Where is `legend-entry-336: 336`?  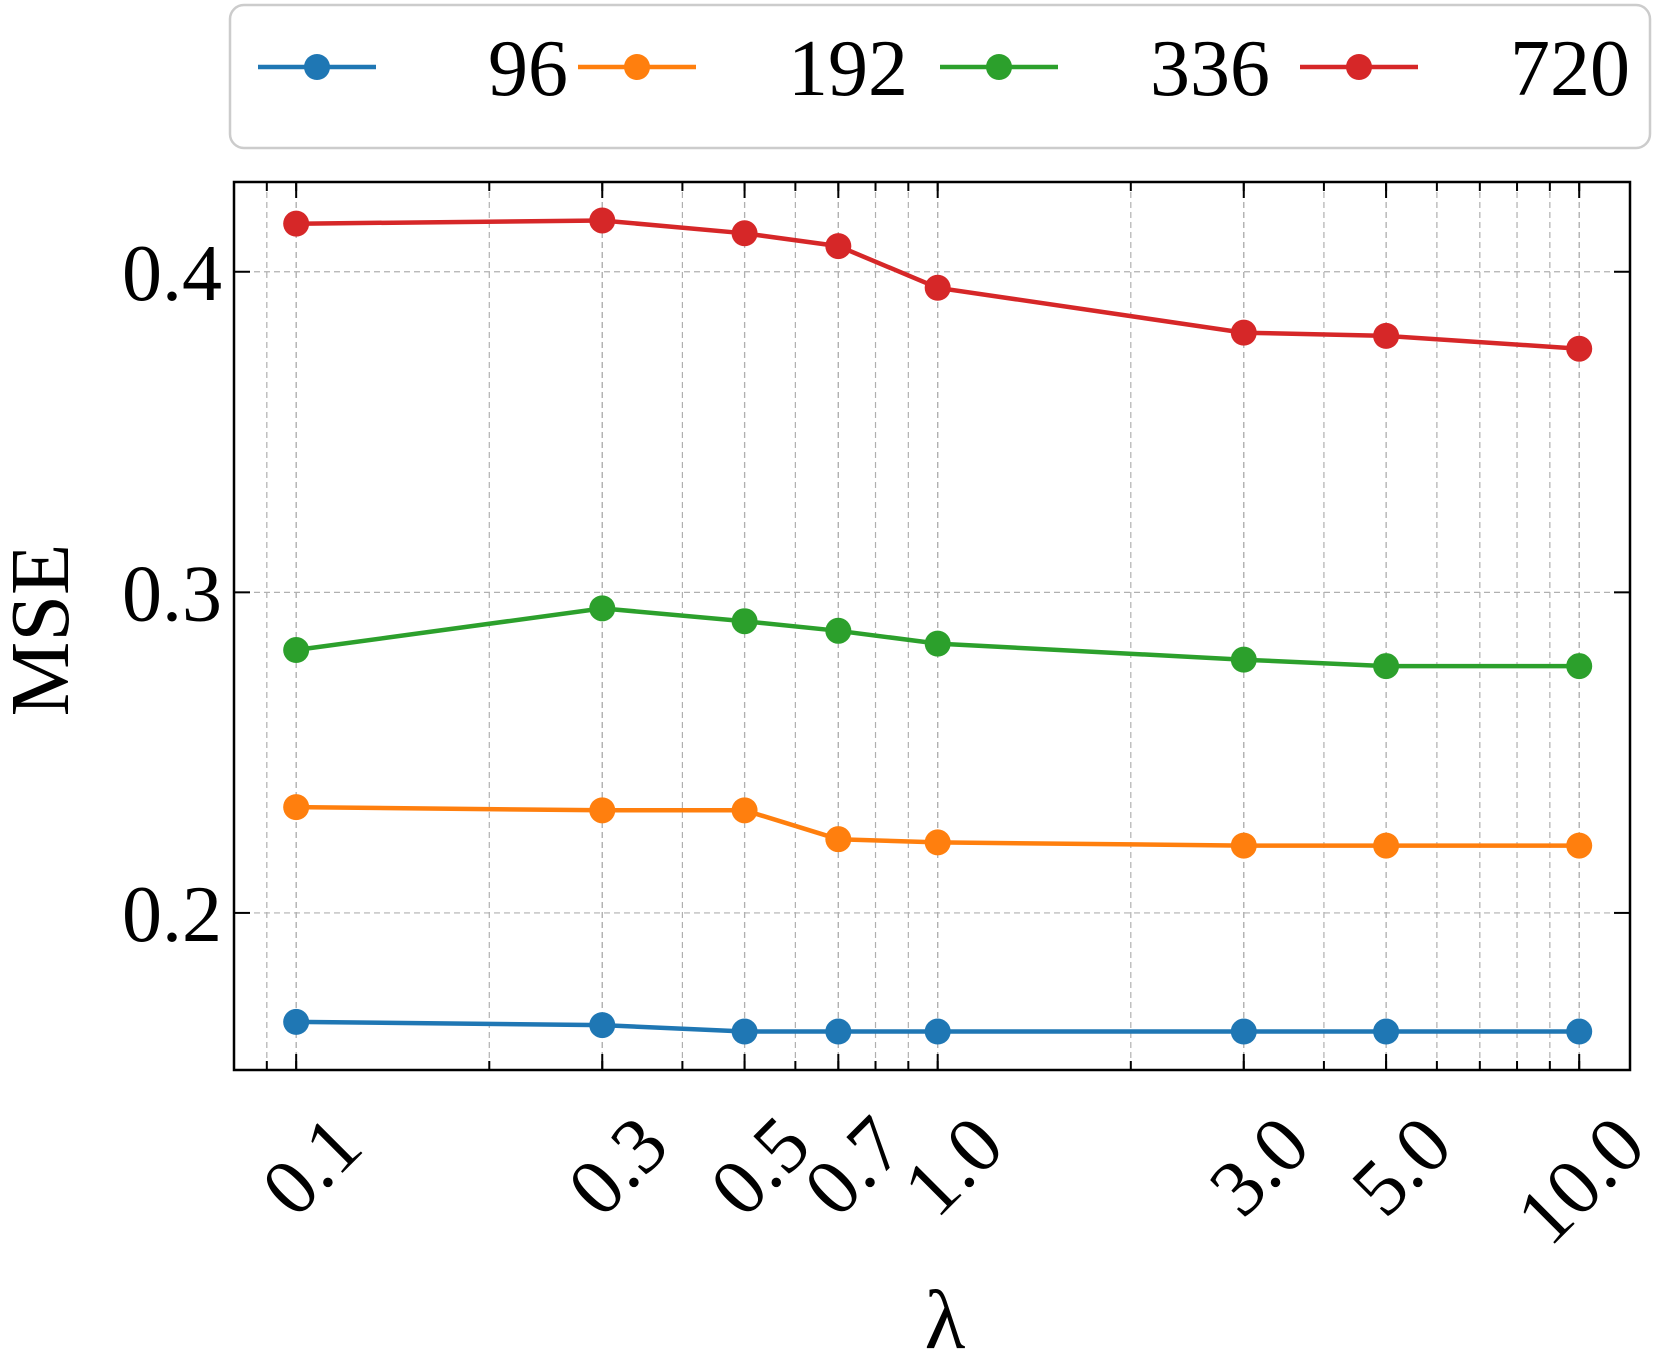 legend-entry-336: 336 is located at coordinates (1105, 69).